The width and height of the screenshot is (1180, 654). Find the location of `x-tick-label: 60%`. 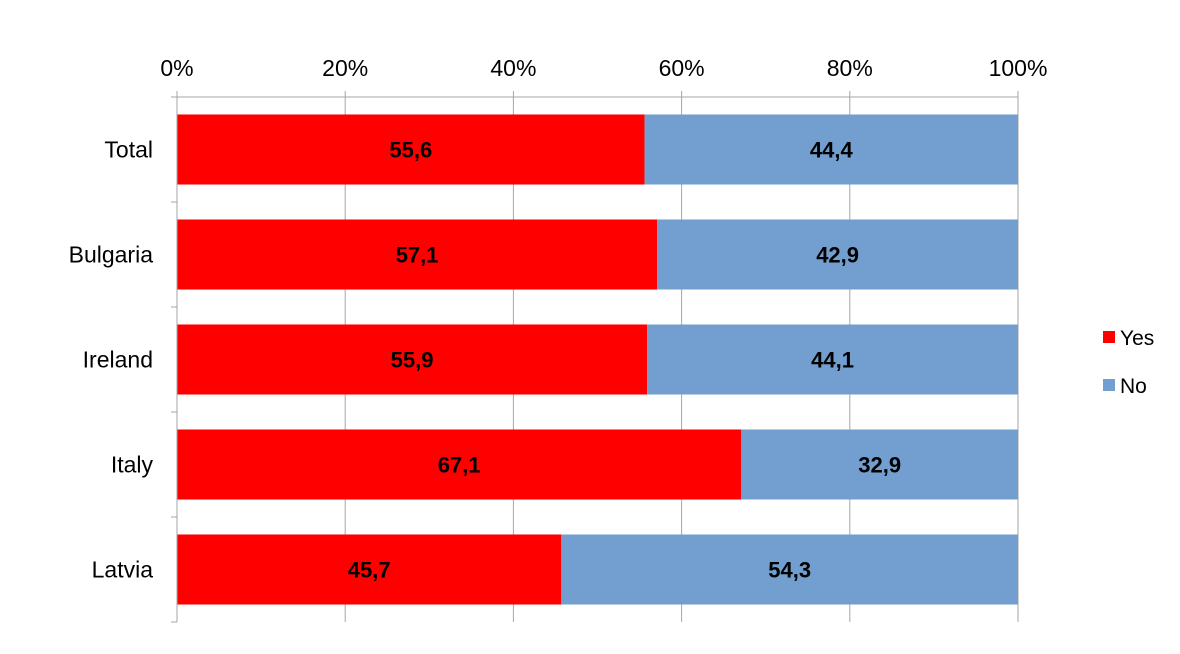

x-tick-label: 60% is located at coordinates (682, 68).